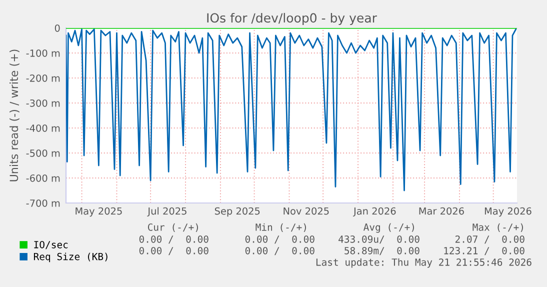 This screenshot has height=287, width=547. Describe the element at coordinates (382, 251) in the screenshot. I see `text: 58.89m/ 0.00` at that location.